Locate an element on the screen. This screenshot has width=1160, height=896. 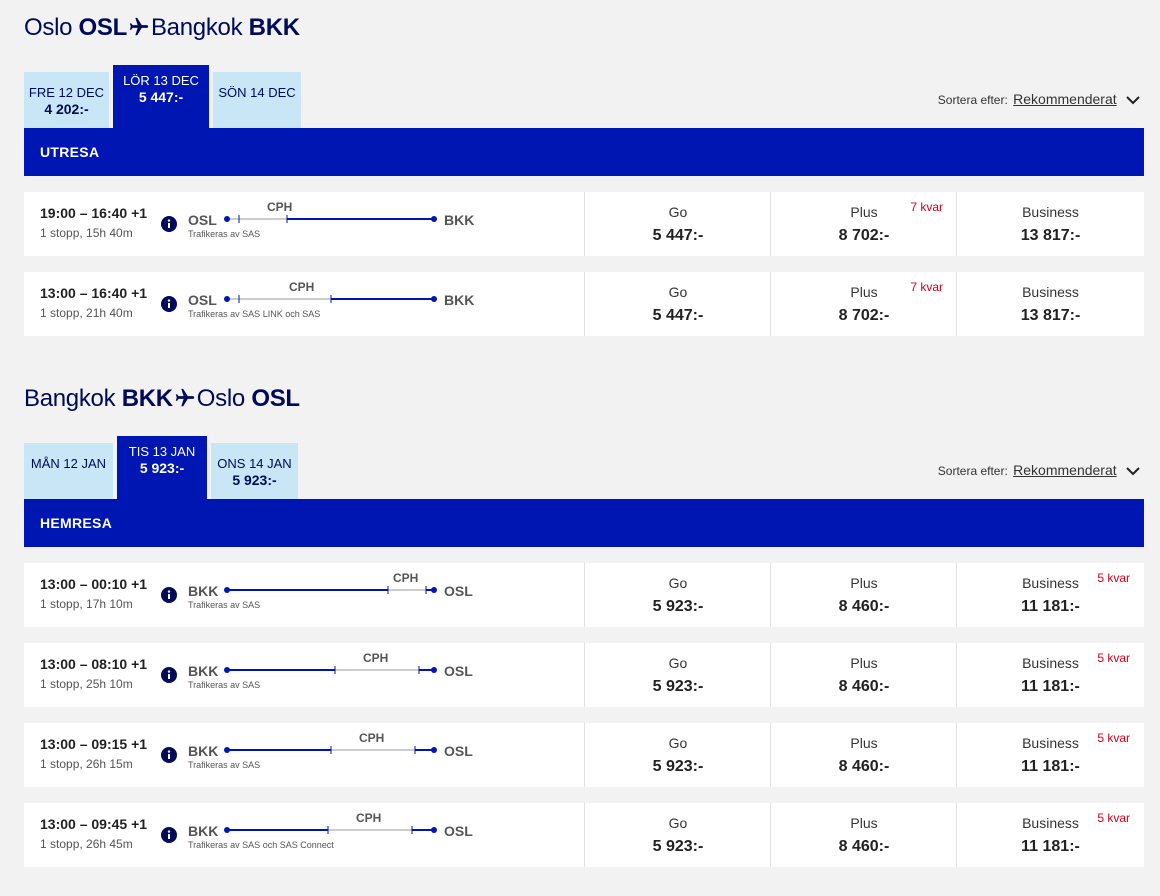
return-header-bar: HEMRESA is located at coordinates (584, 523).